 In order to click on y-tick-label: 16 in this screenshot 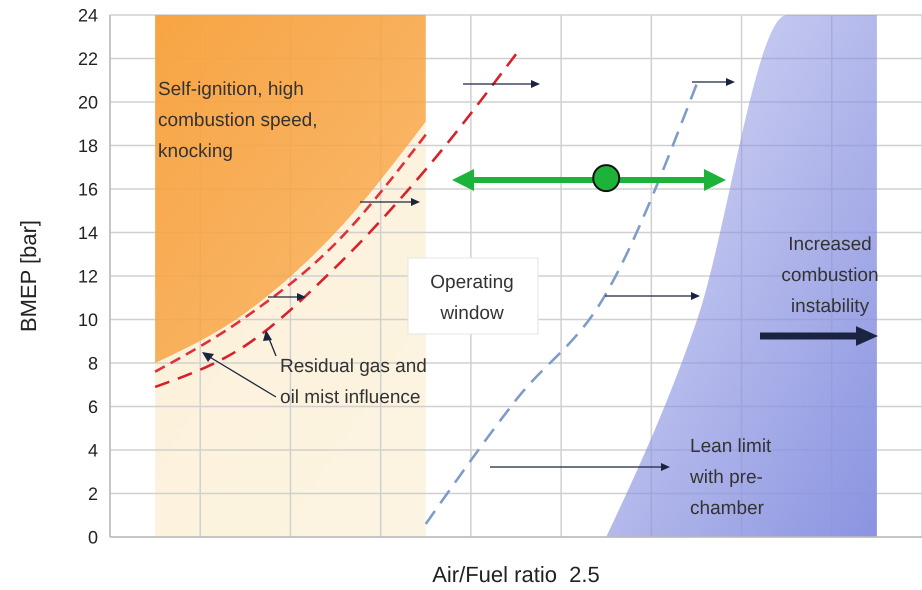, I will do `click(88, 189)`.